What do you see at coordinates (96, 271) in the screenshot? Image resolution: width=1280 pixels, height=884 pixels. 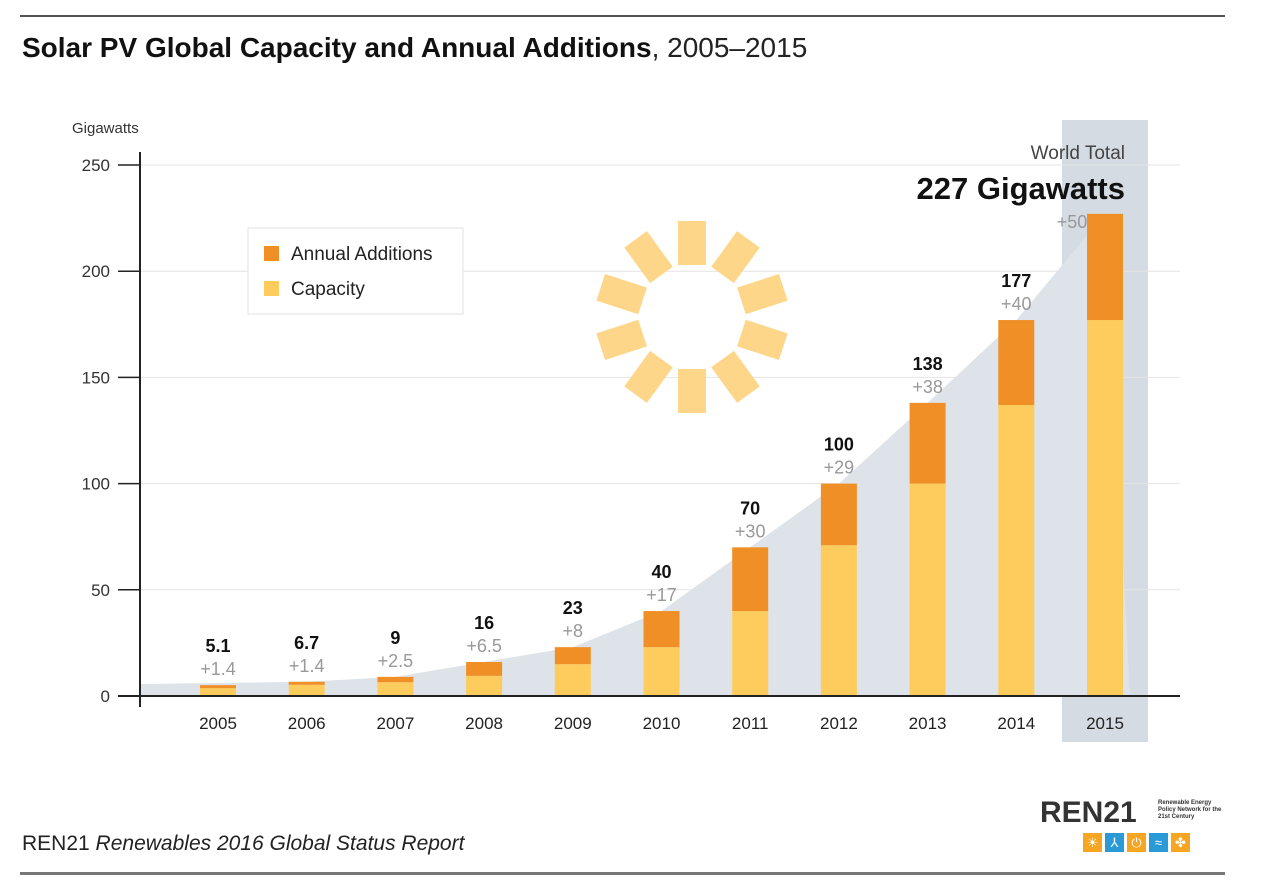 I see `y-tick-label-200: 200` at bounding box center [96, 271].